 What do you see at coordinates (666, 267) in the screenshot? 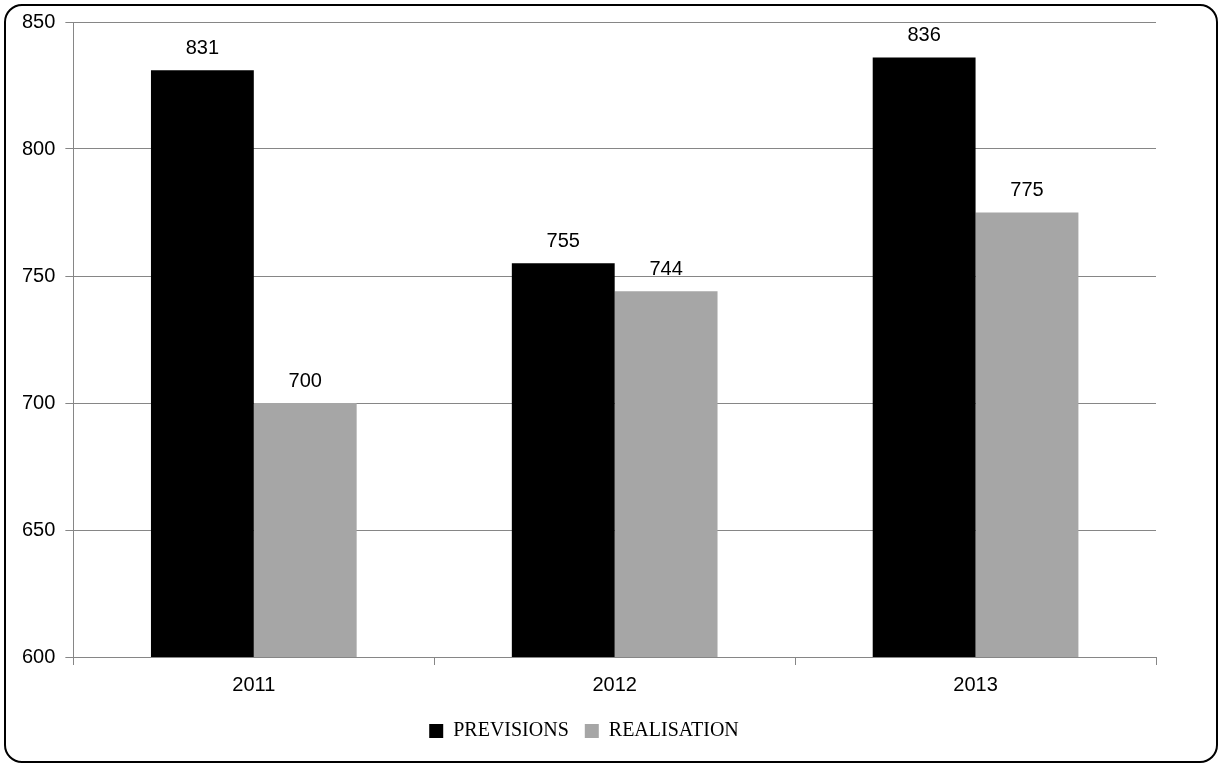
I see `data-label: 744` at bounding box center [666, 267].